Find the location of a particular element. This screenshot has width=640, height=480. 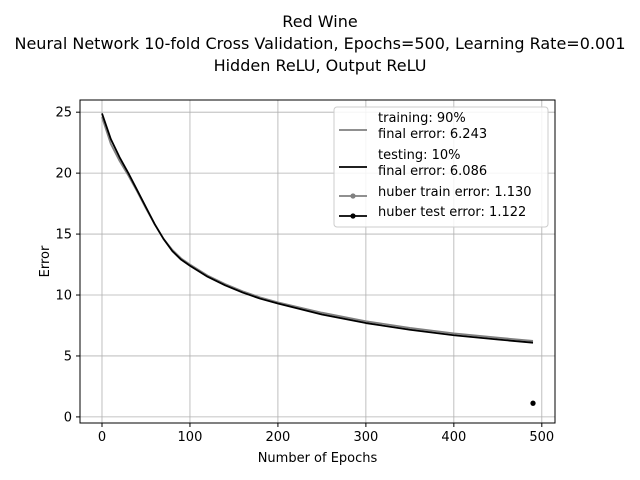

legend-label-1: final error: 6.086 is located at coordinates (432, 171).